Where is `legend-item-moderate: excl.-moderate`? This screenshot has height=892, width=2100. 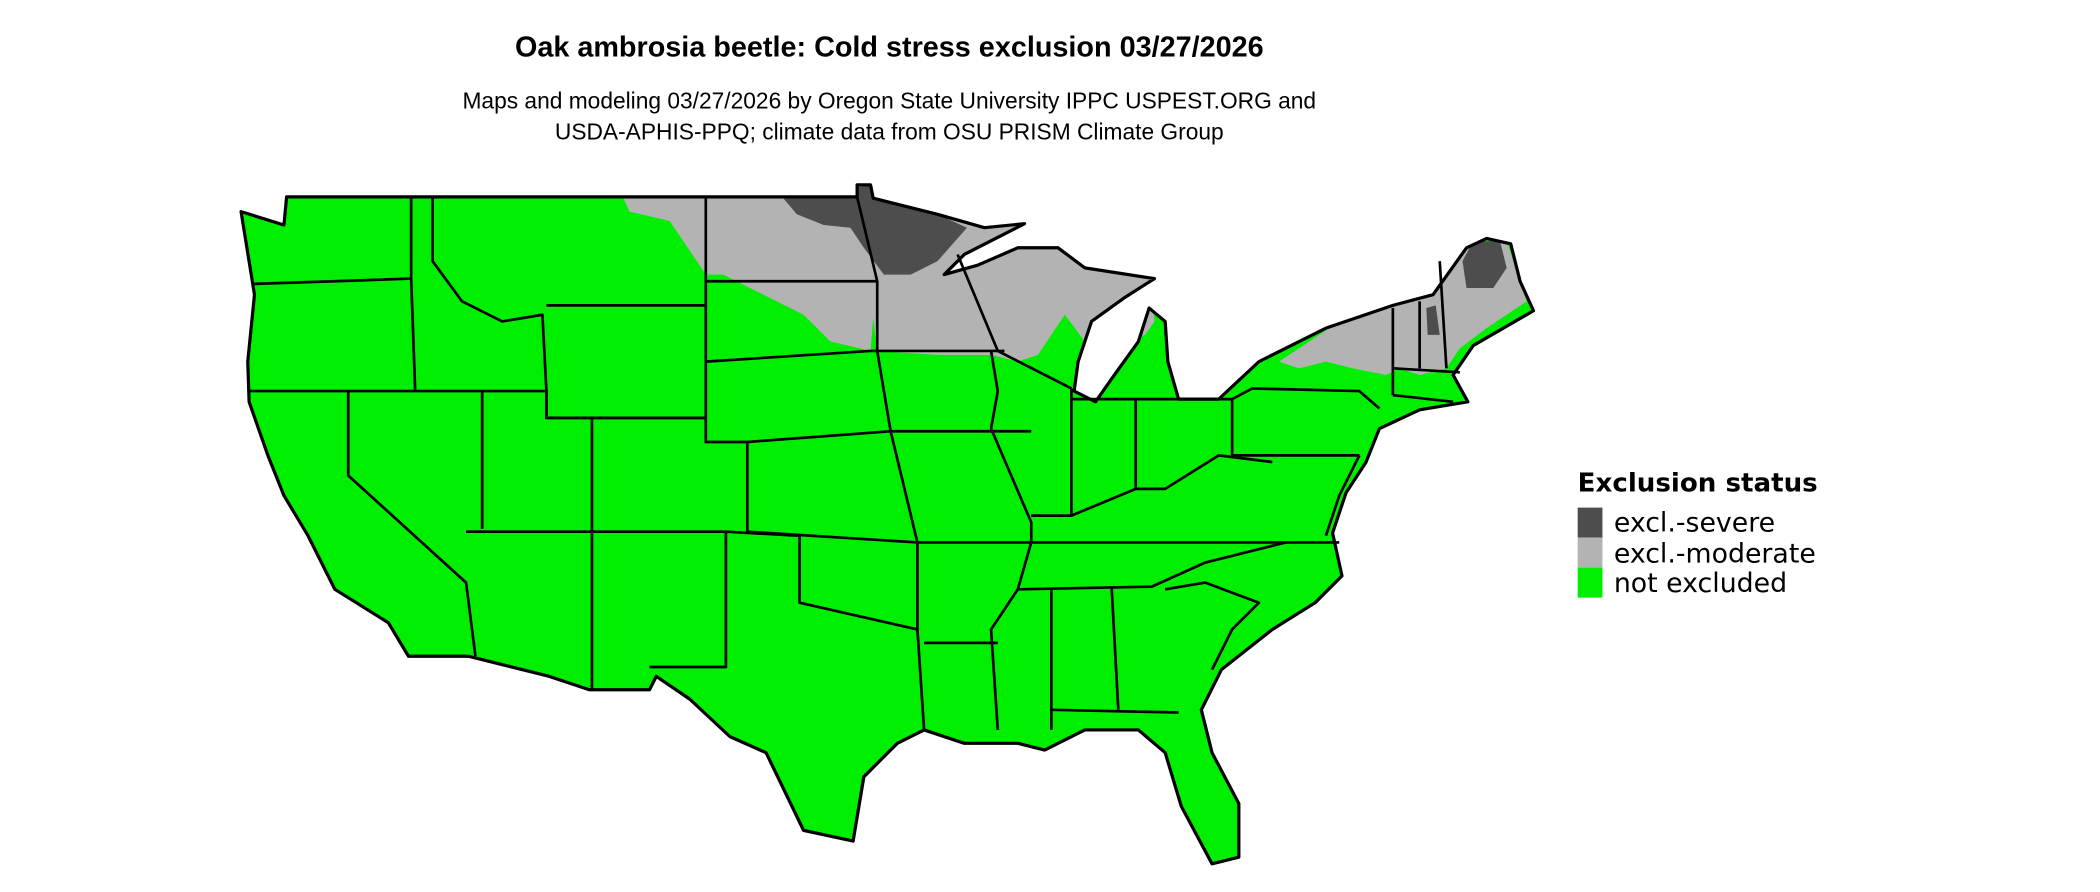 legend-item-moderate: excl.-moderate is located at coordinates (1696, 553).